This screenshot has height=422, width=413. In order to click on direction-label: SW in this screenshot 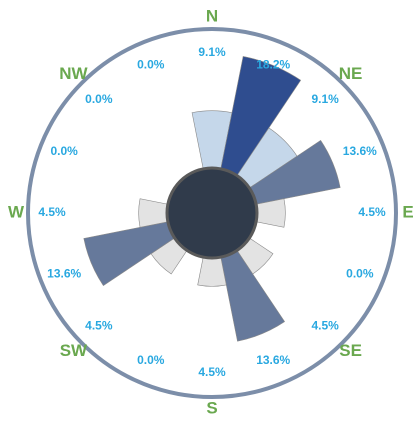, I will do `click(74, 350)`.